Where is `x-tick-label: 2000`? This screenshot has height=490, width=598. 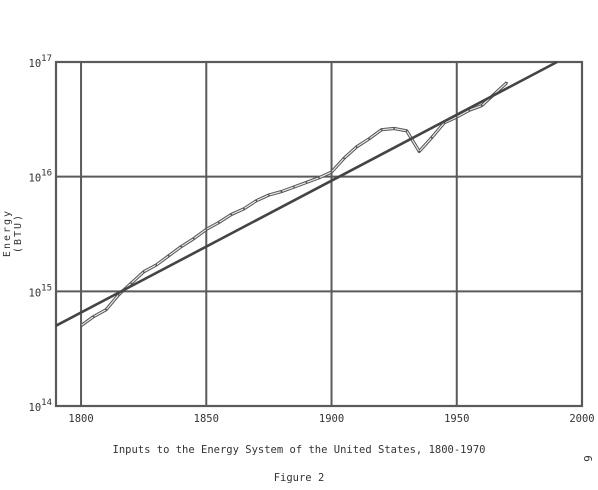 x-tick-label: 2000 is located at coordinates (581, 419).